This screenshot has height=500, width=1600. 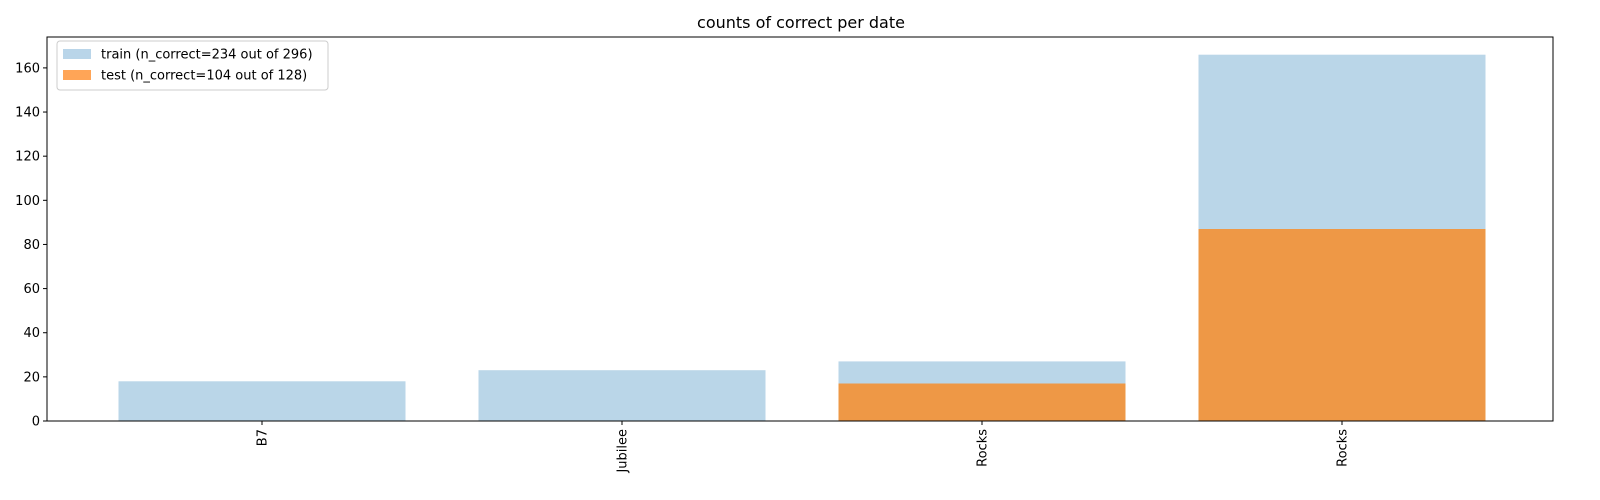 I want to click on x-tick-label-3: Rocks, so click(x=1343, y=448).